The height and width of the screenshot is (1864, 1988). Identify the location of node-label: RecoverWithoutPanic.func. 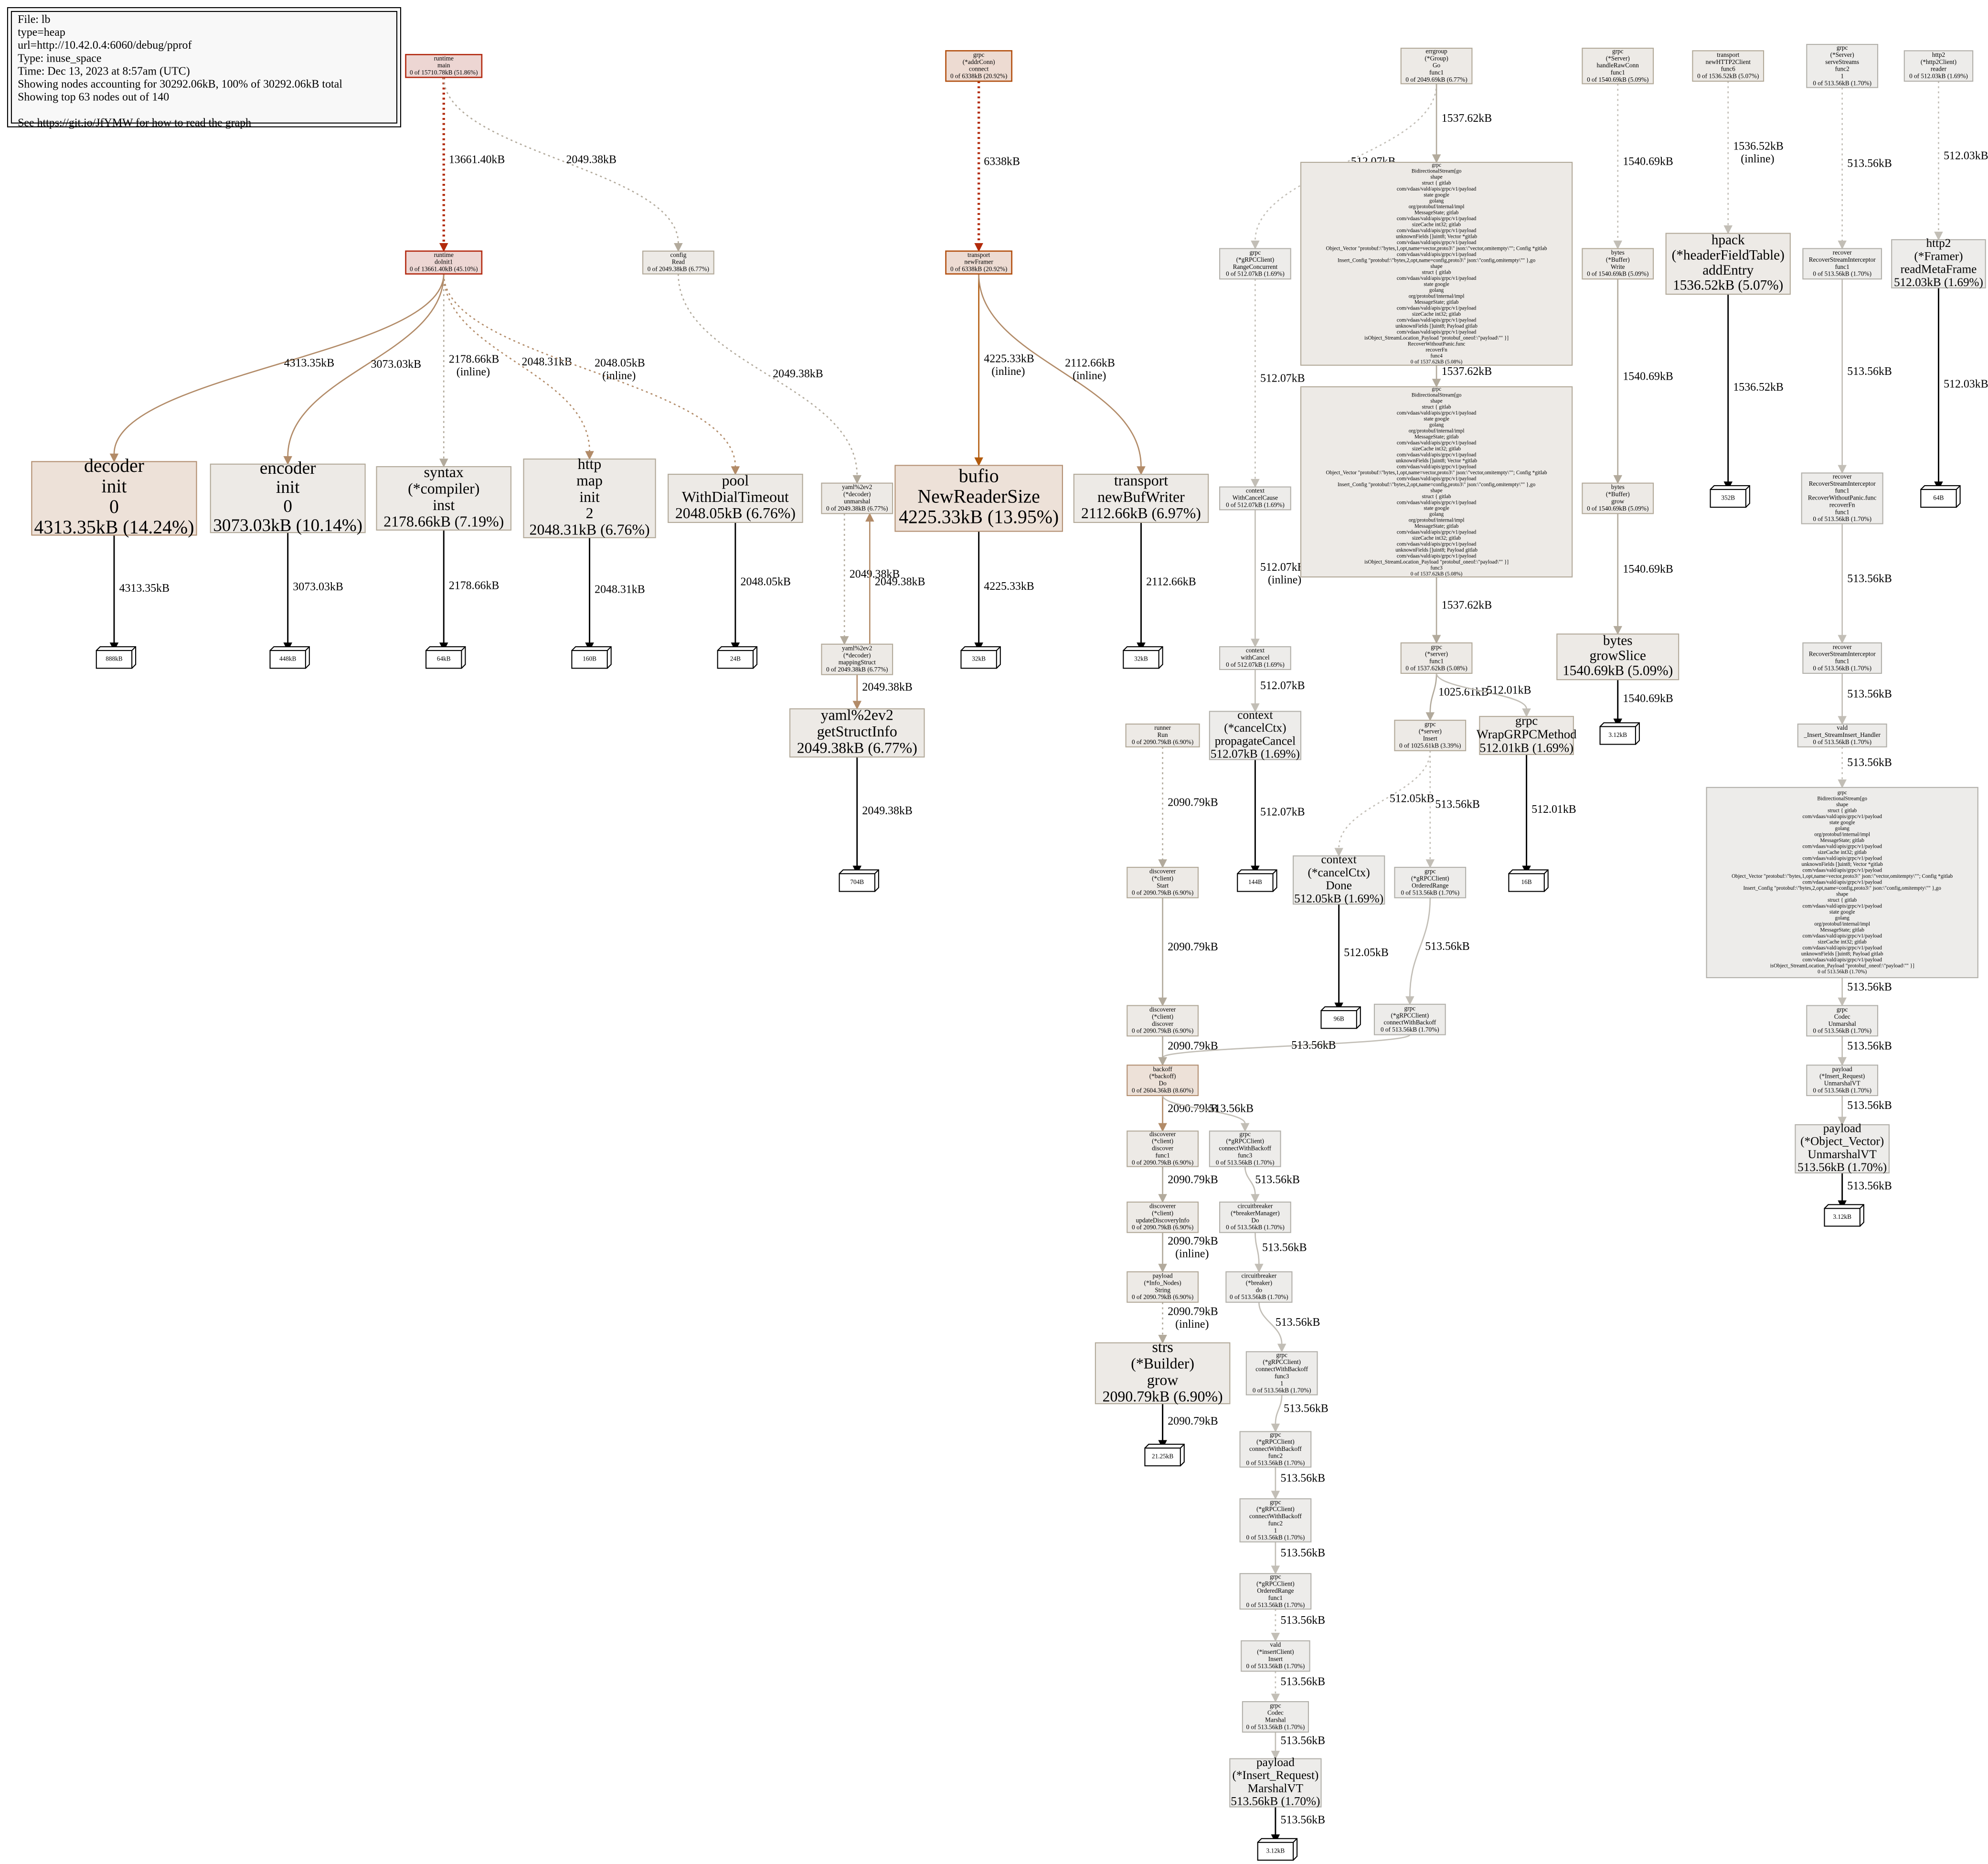
(1437, 344).